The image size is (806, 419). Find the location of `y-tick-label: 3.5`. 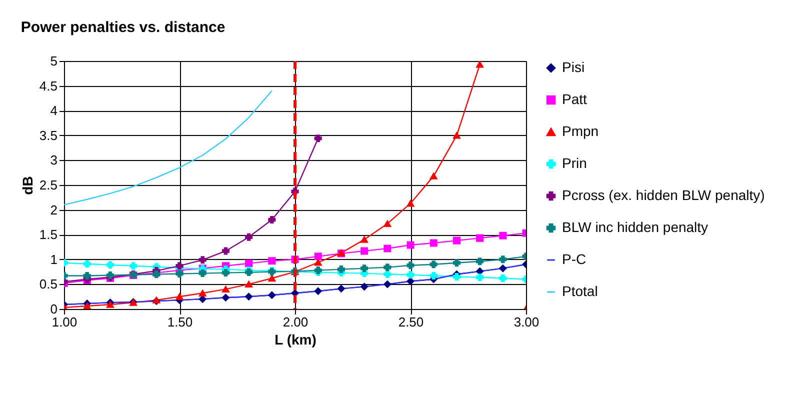

y-tick-label: 3.5 is located at coordinates (48, 135).